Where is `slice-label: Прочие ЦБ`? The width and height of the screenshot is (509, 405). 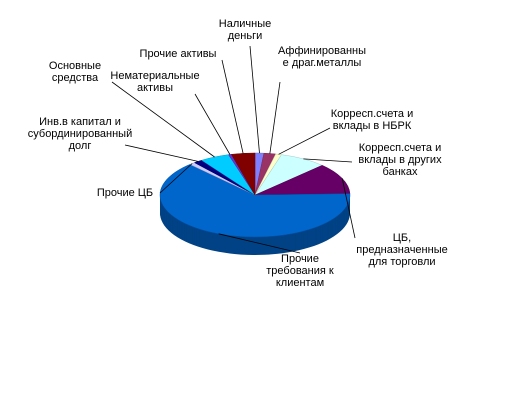
slice-label: Прочие ЦБ is located at coordinates (125, 193).